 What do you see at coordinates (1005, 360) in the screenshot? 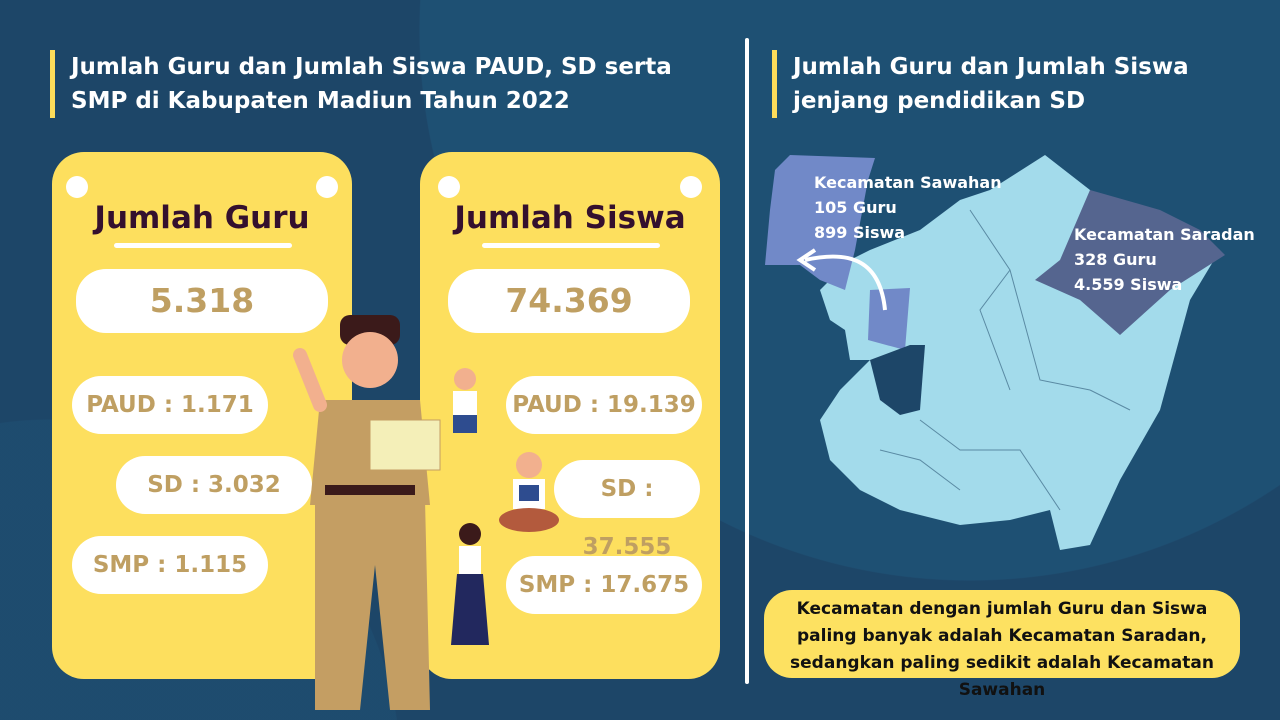
I see `map-borders` at bounding box center [1005, 360].